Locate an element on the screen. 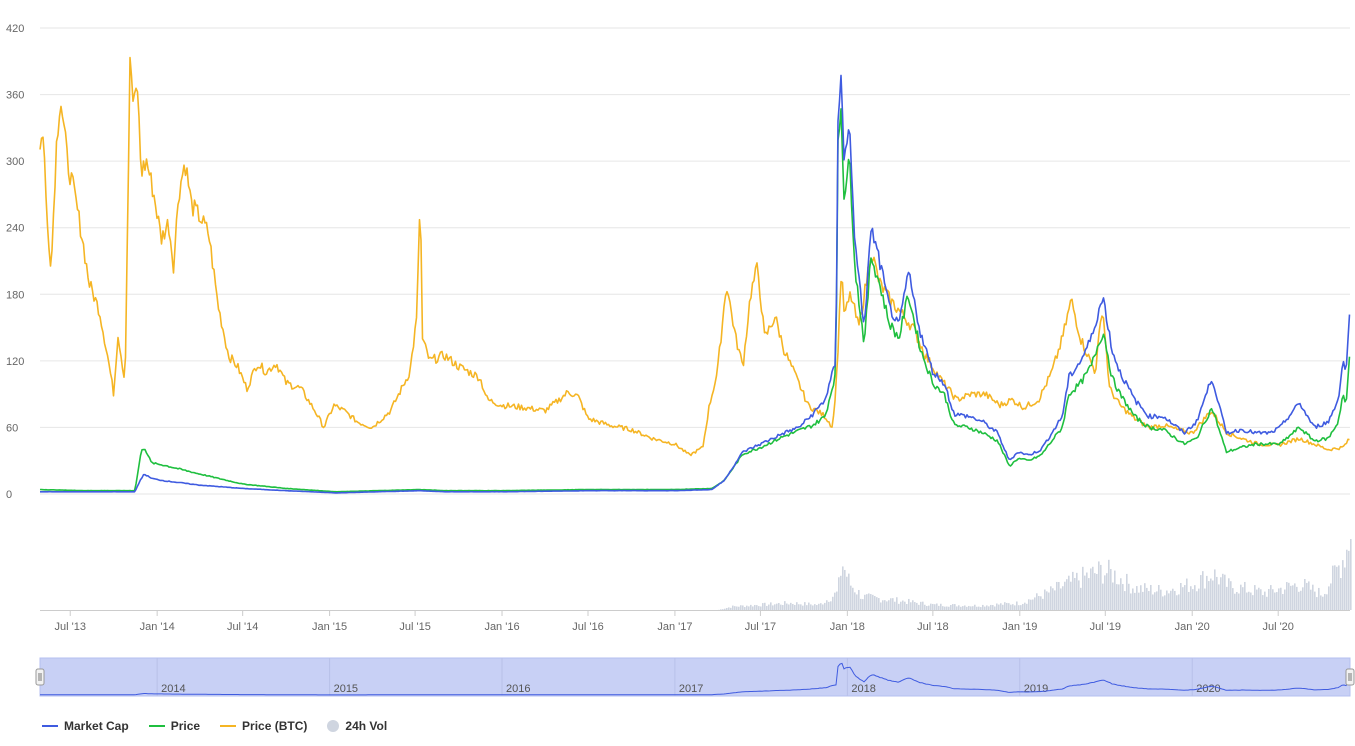 The height and width of the screenshot is (746, 1355). legend-item-price: Price is located at coordinates (174, 726).